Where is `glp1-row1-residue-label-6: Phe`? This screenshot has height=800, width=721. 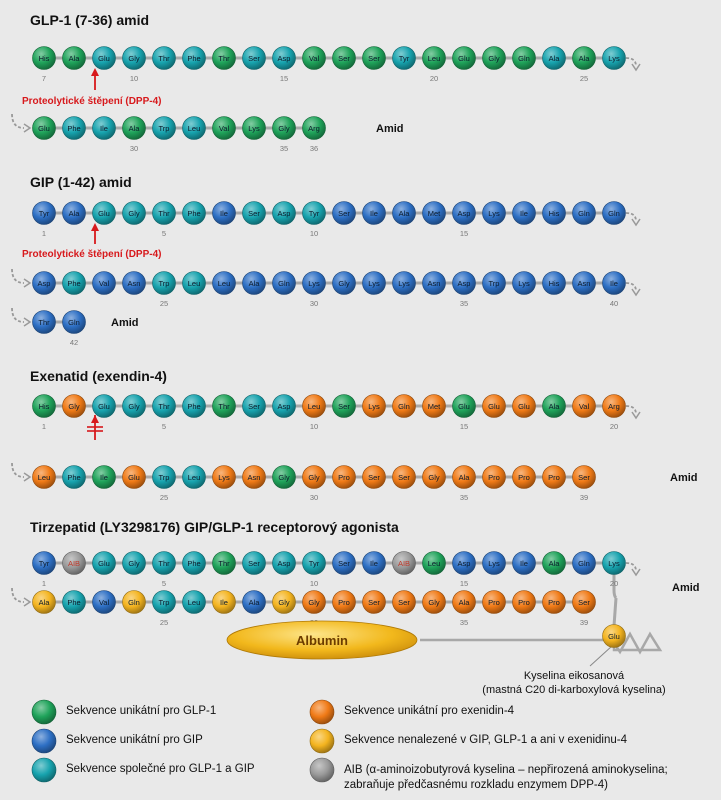
glp1-row1-residue-label-6: Phe is located at coordinates (193, 58).